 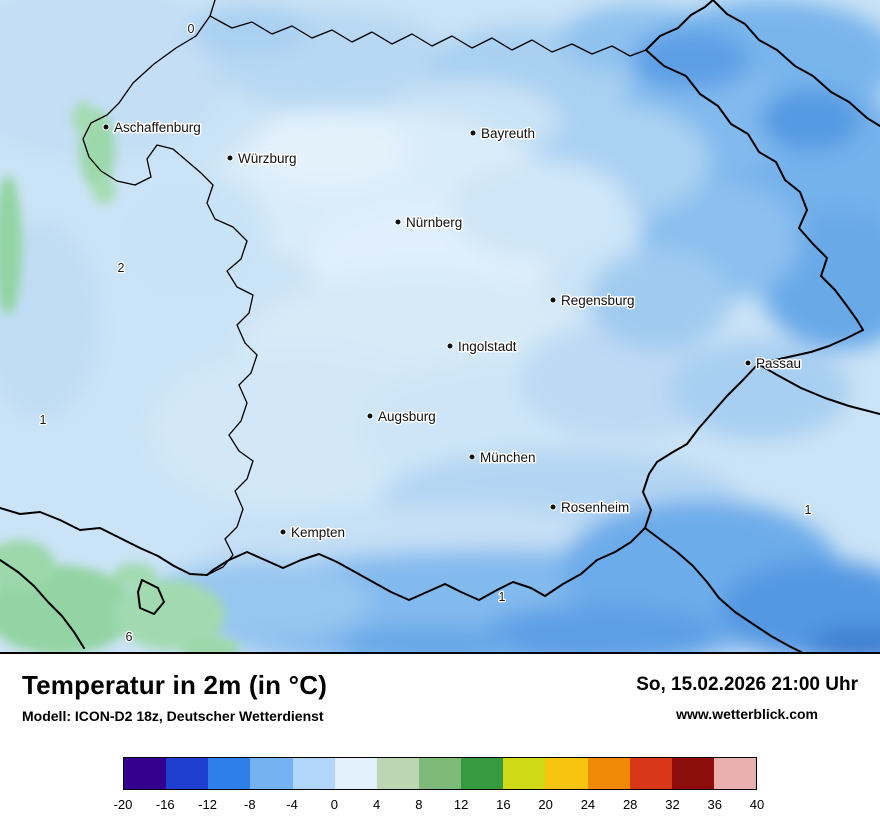 I want to click on city-label: Passau, so click(x=778, y=363).